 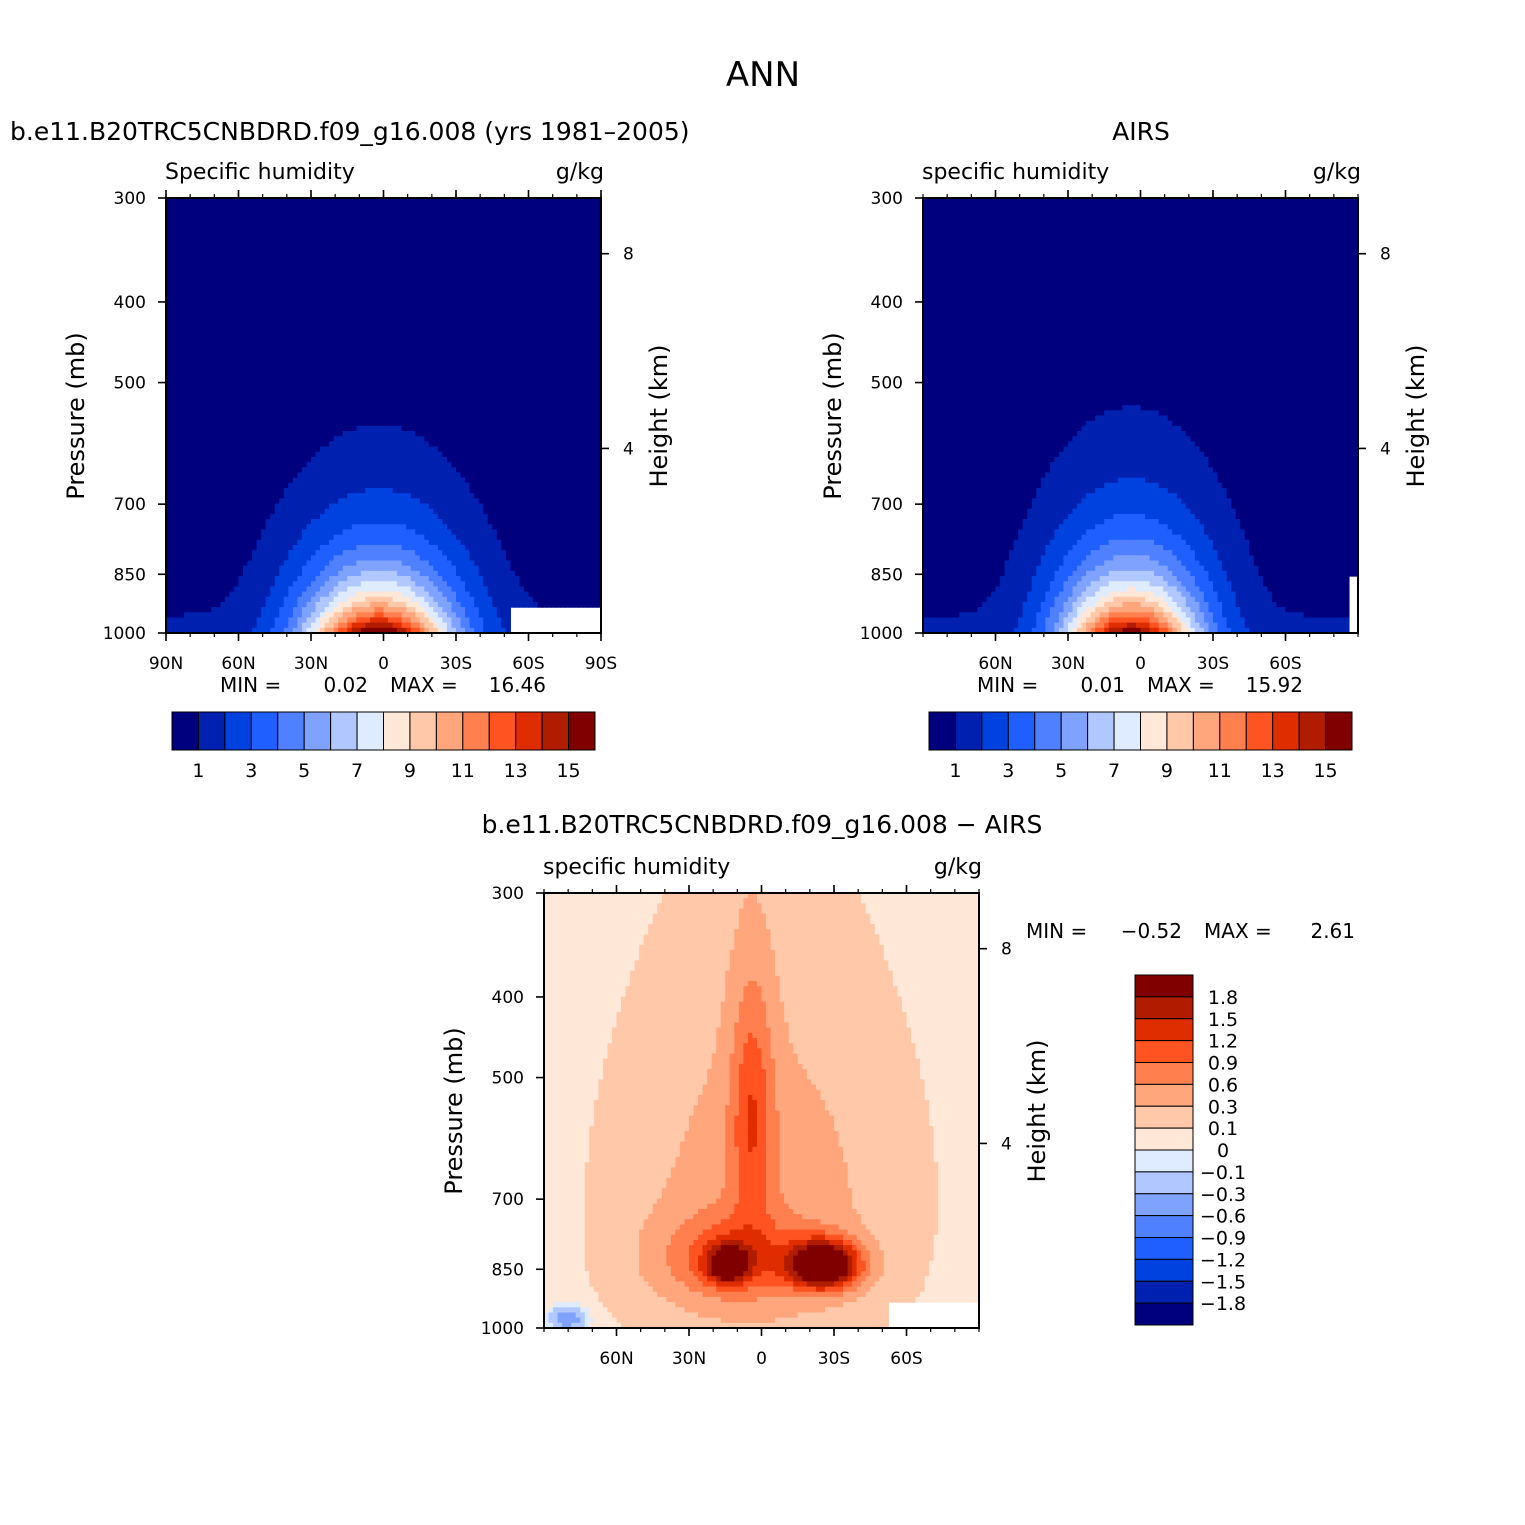 What do you see at coordinates (517, 685) in the screenshot?
I see `model-max-value: 16.46` at bounding box center [517, 685].